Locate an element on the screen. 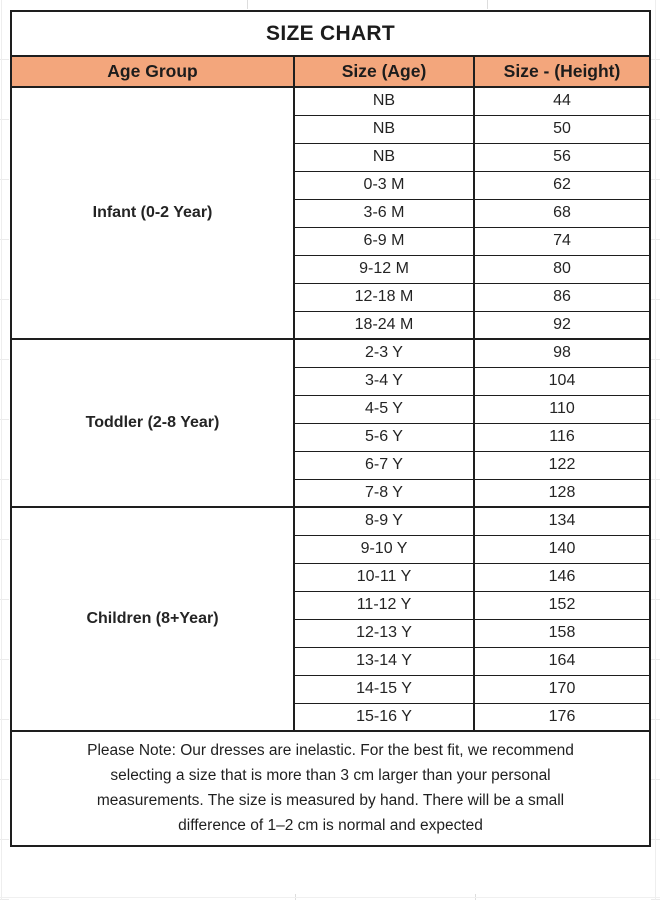  title-row: SIZE CHART is located at coordinates (330, 33).